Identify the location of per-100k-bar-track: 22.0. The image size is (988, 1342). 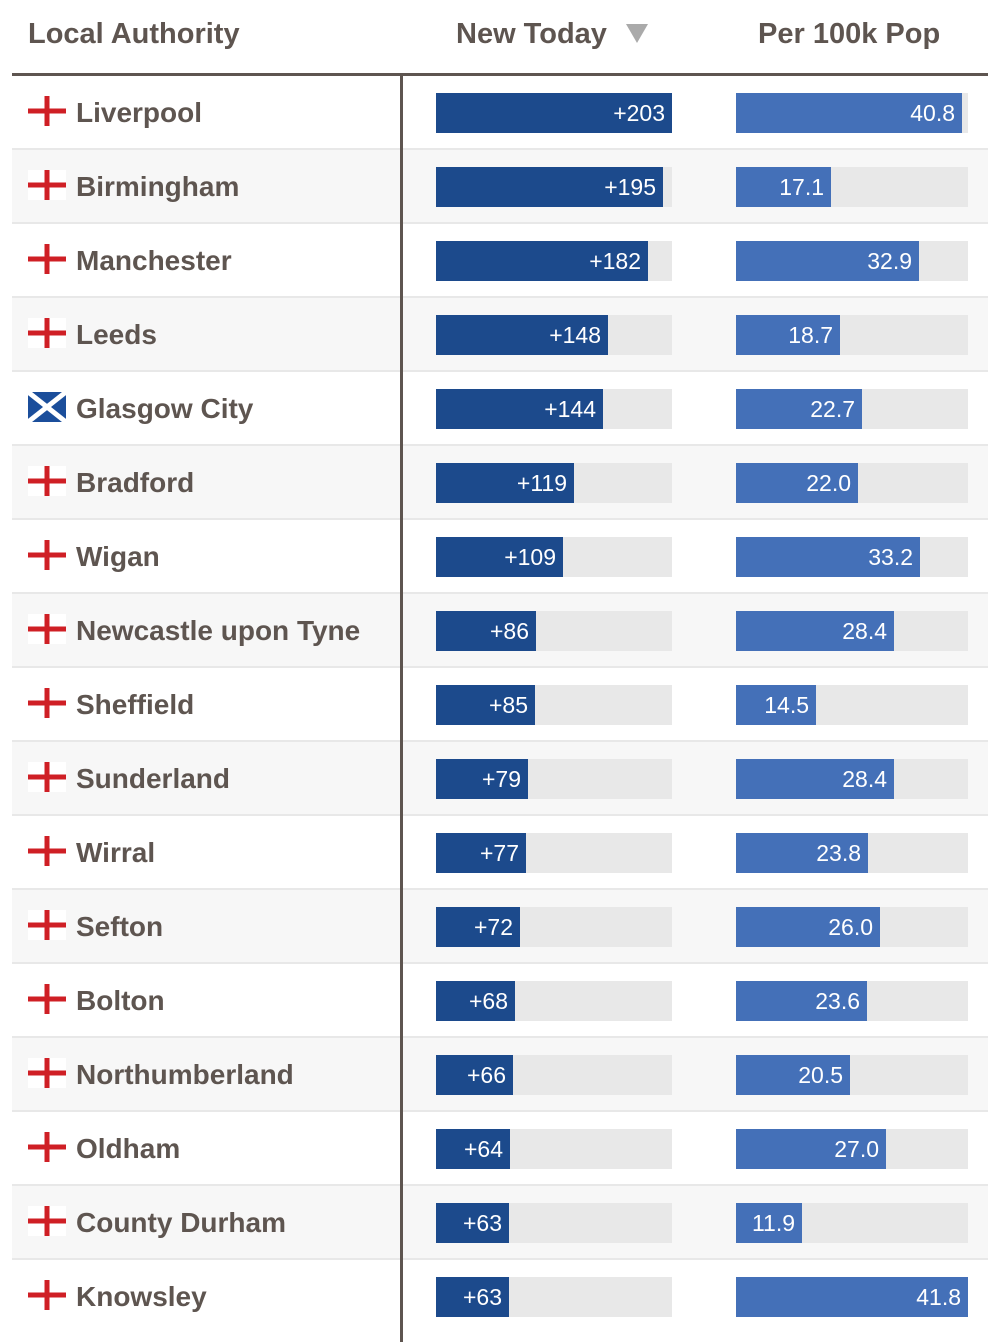
(852, 483).